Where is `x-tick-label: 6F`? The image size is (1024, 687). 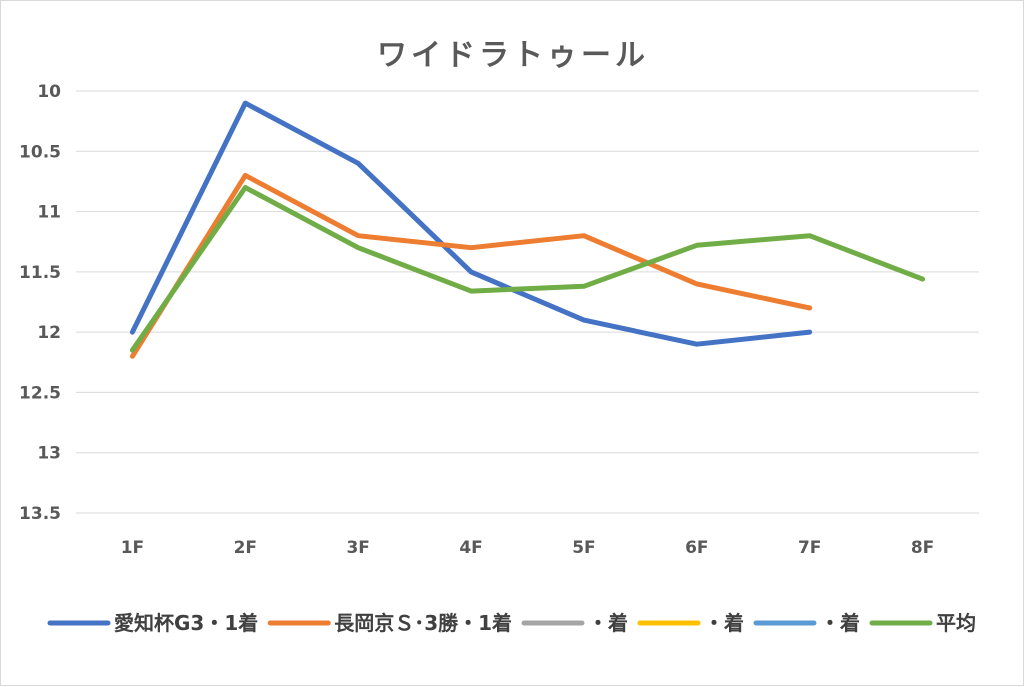 x-tick-label: 6F is located at coordinates (696, 548).